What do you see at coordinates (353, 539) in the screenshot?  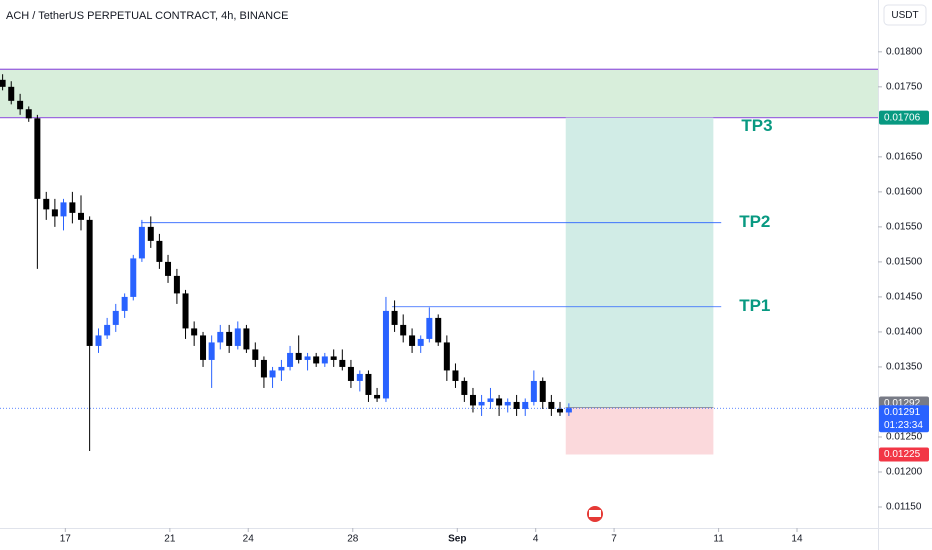 I see `x-tick-label: 28` at bounding box center [353, 539].